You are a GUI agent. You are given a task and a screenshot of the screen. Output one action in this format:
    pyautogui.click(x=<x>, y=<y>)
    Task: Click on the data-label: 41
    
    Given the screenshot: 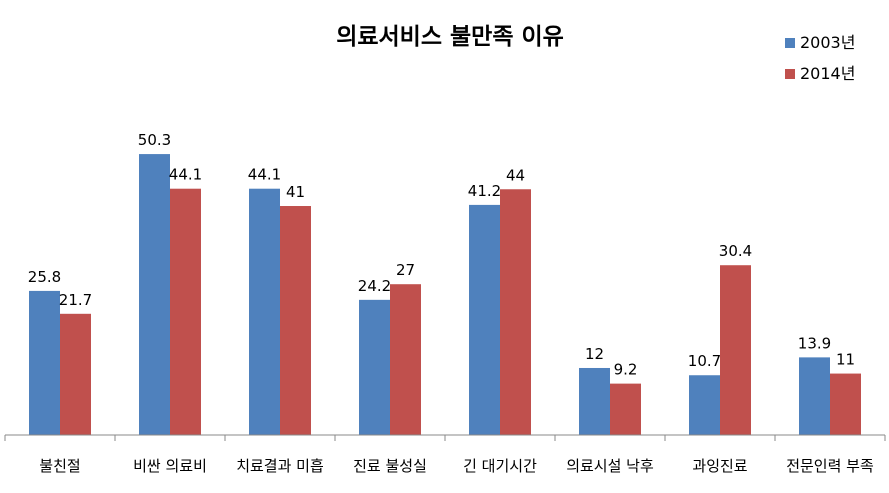 What is the action you would take?
    pyautogui.click(x=295, y=192)
    